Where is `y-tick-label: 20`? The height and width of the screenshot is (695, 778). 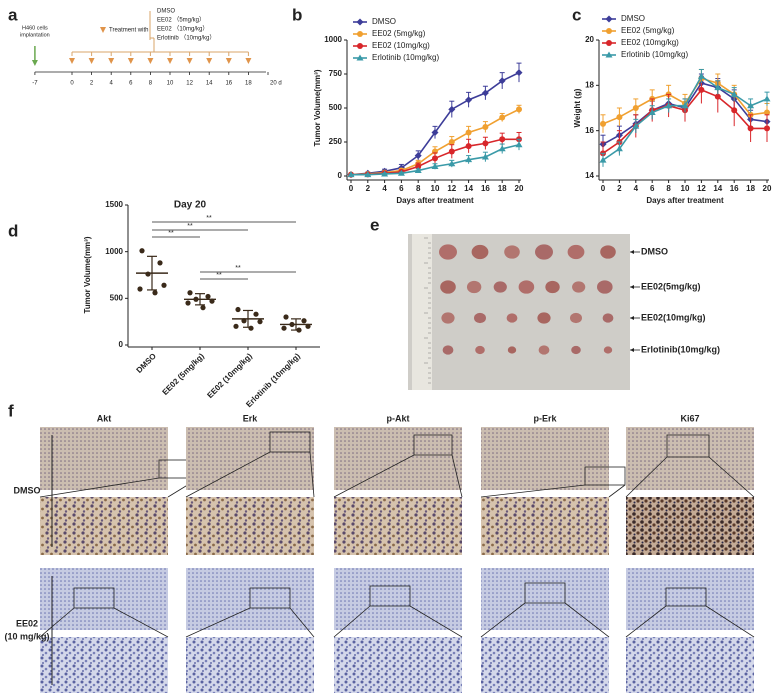
y-tick-label: 20 is located at coordinates (589, 39).